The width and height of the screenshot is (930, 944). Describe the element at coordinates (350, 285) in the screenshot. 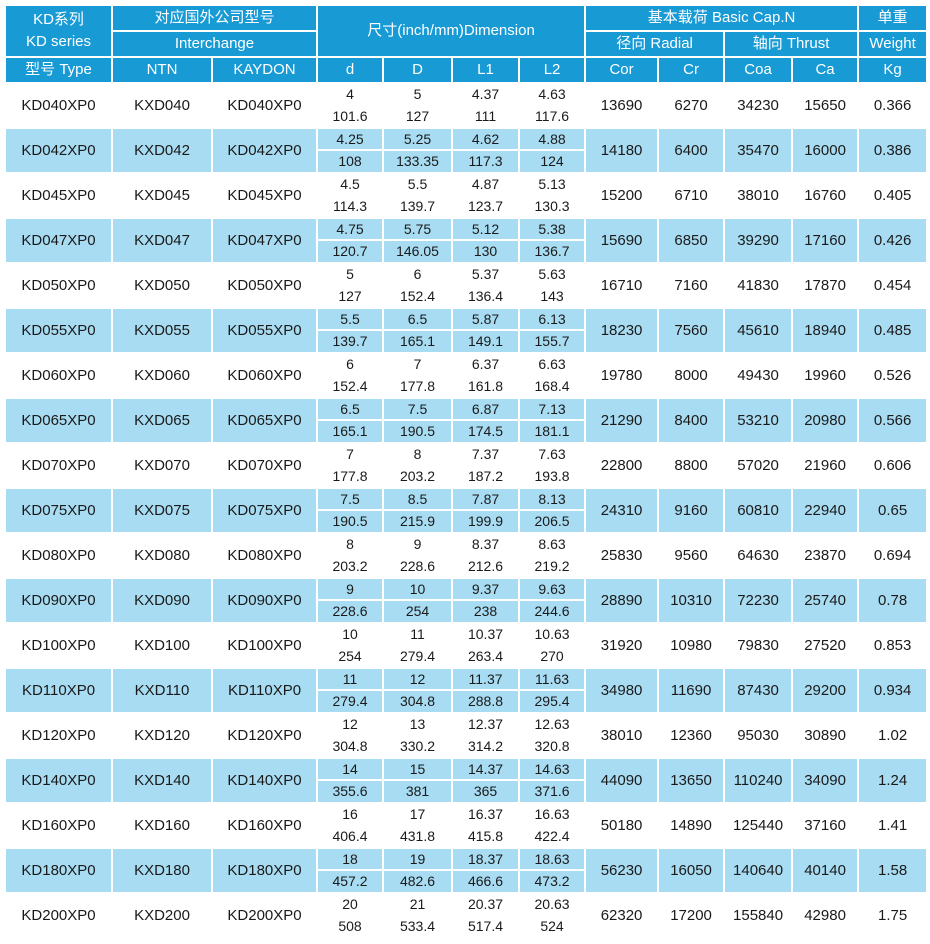

I see `cell-dim-d: 5 127` at that location.